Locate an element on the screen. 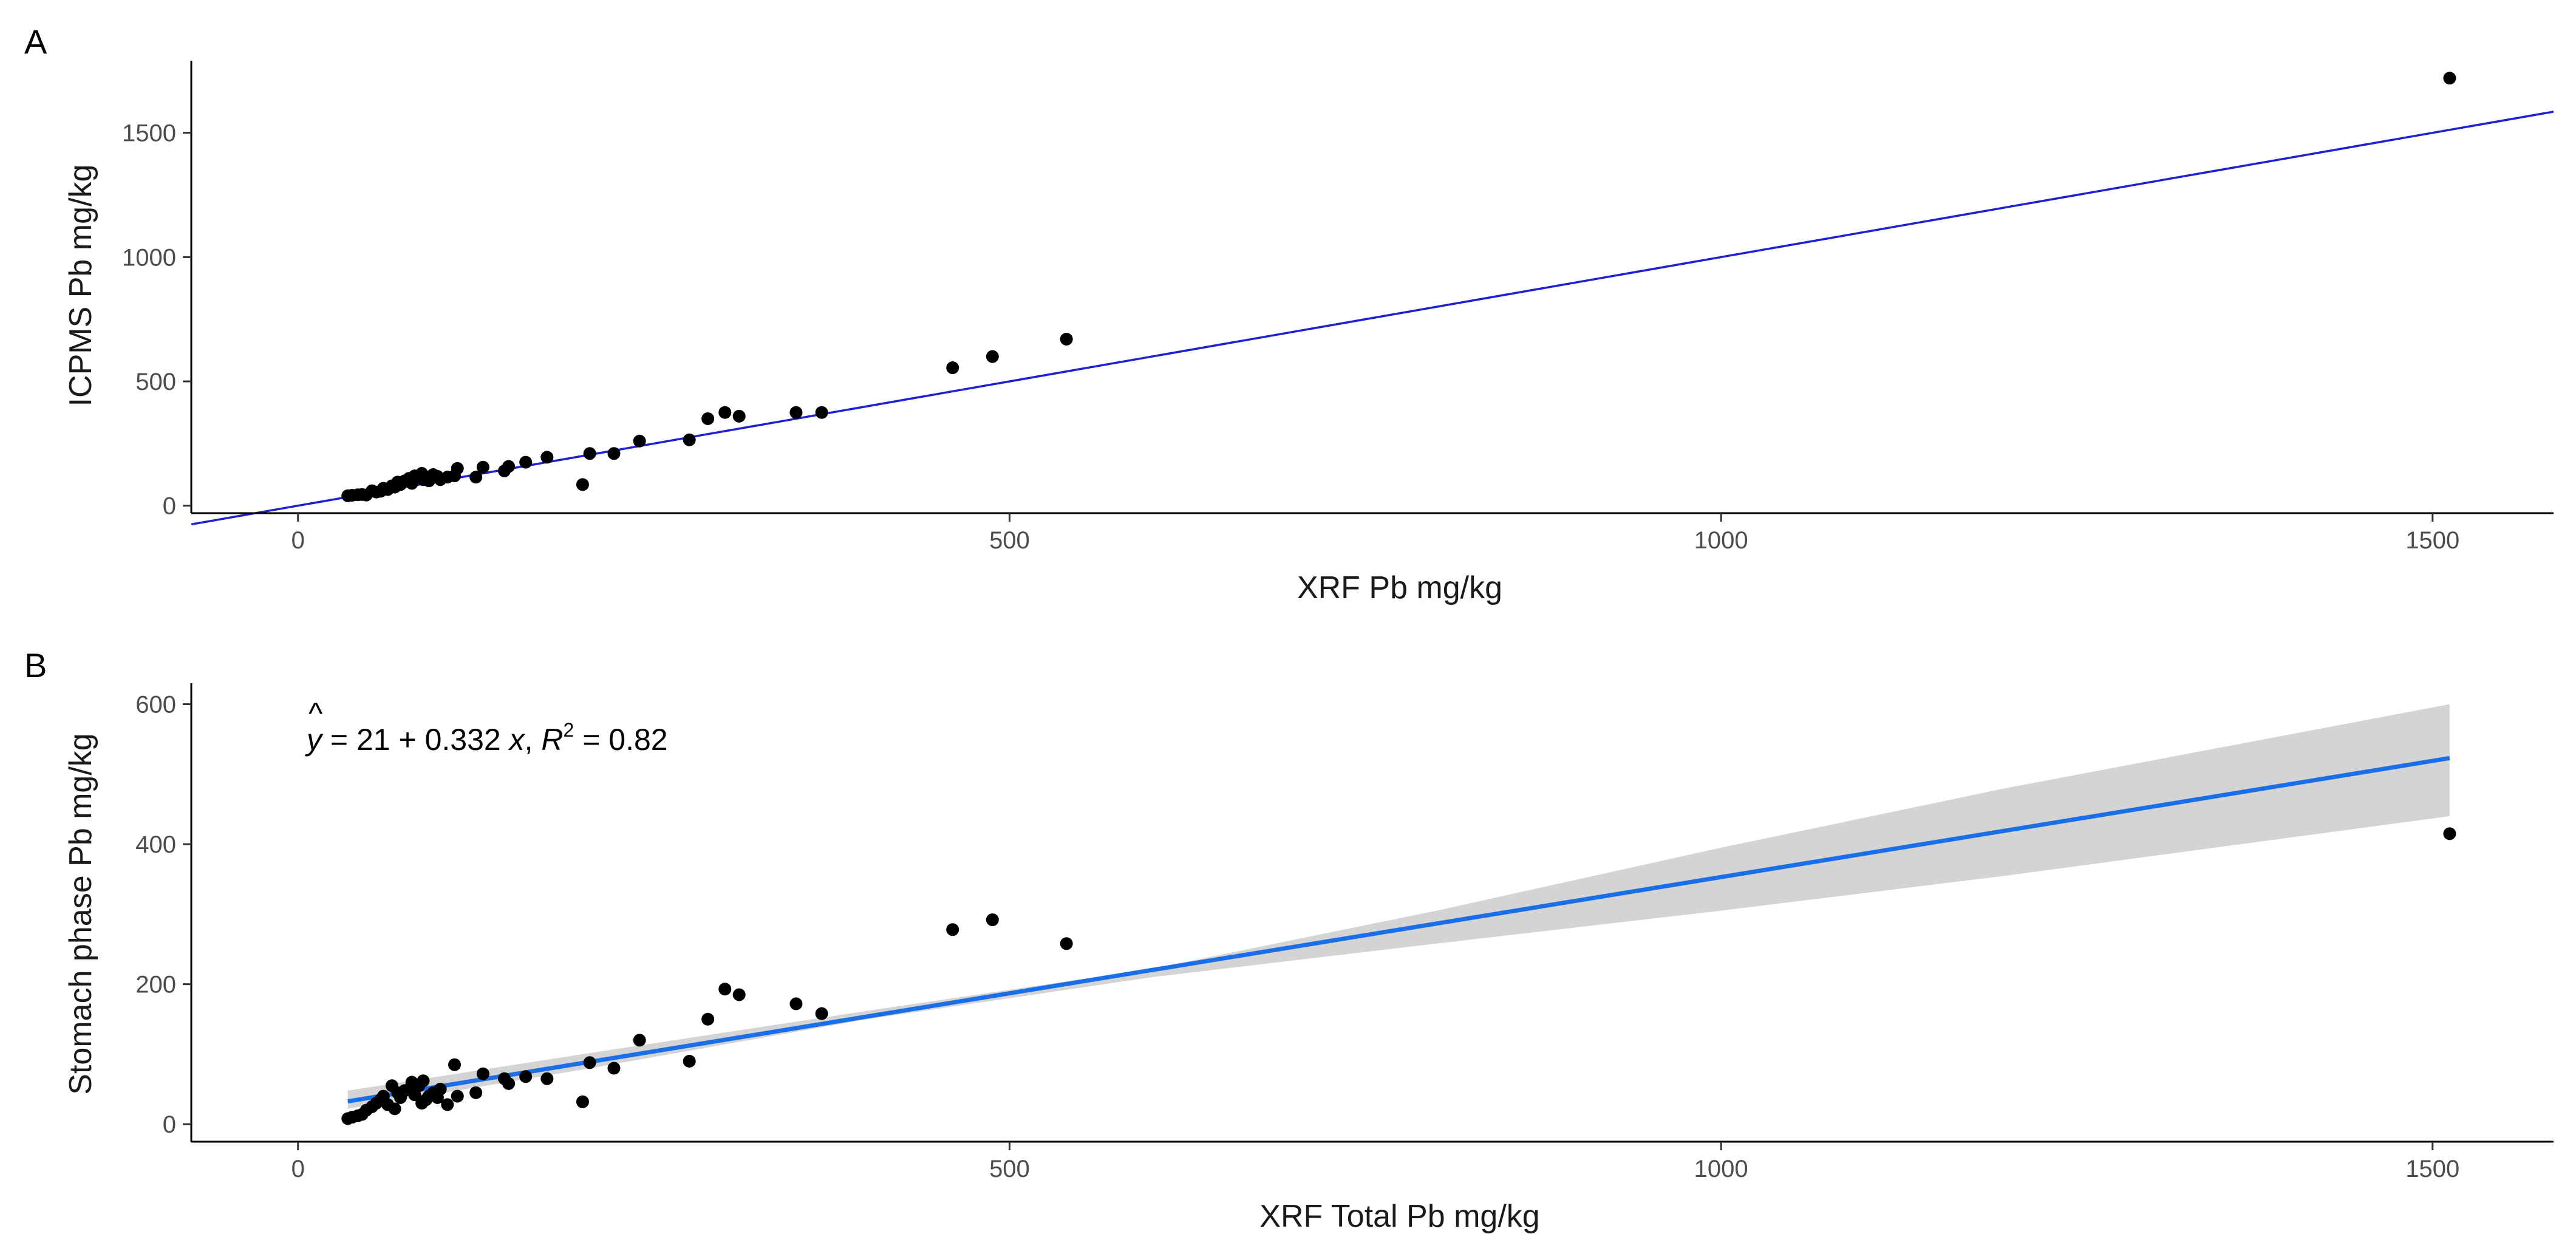  panel-a-x-axis-title: XRF Pb mg/kg is located at coordinates (1400, 587).